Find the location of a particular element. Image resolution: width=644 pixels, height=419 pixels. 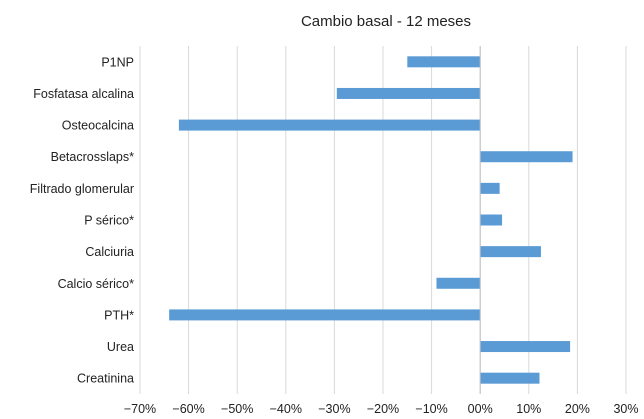

category-label-2: Osteocalcina is located at coordinates (98, 126).